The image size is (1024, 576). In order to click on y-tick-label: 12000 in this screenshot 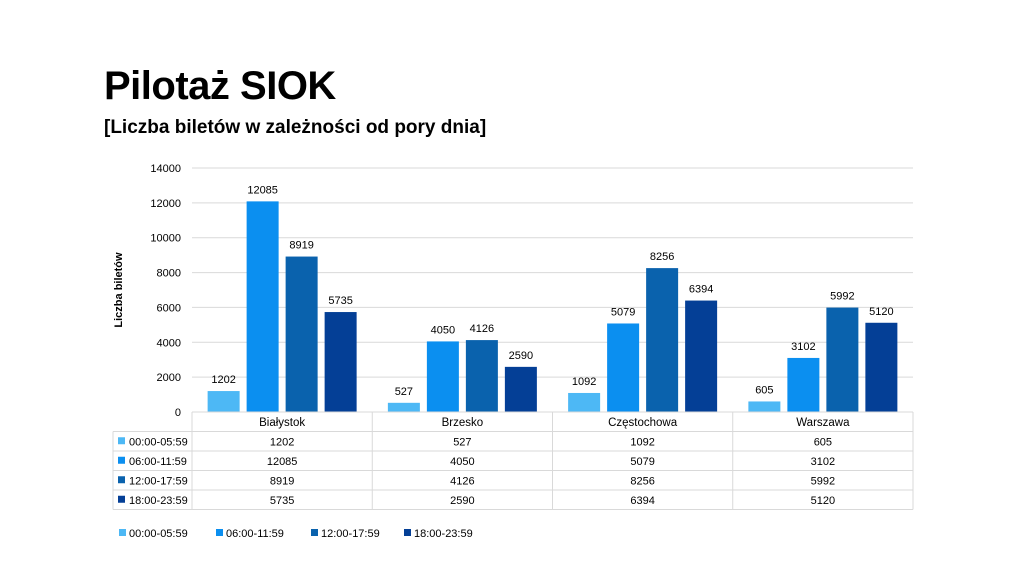, I will do `click(165, 204)`.